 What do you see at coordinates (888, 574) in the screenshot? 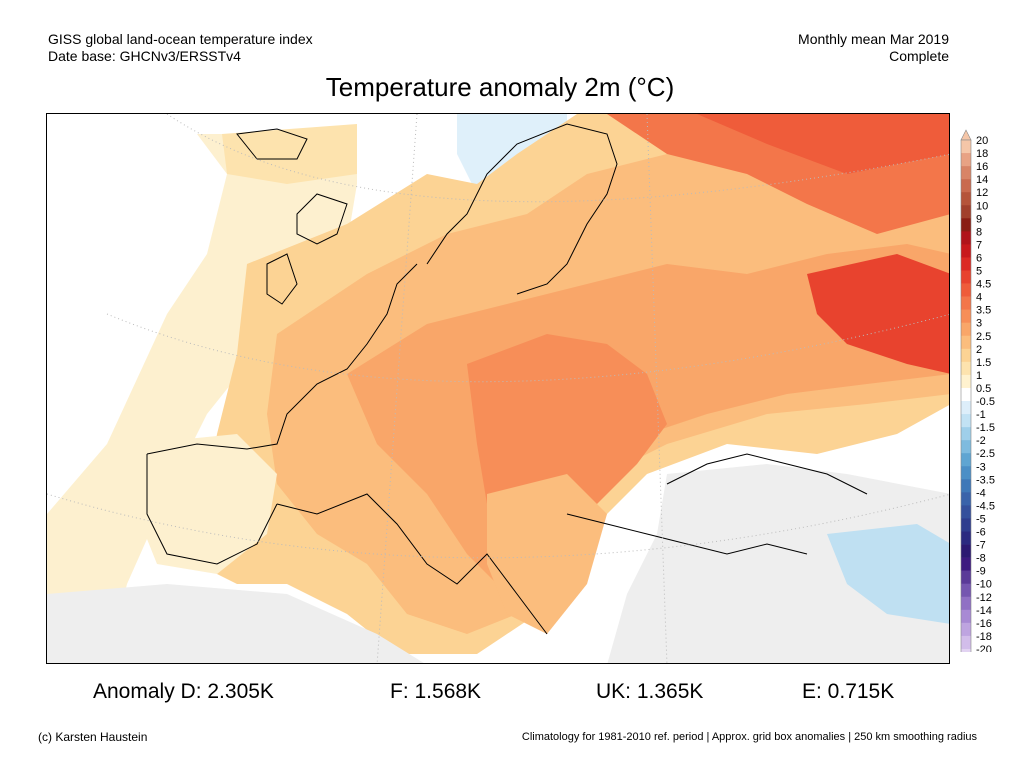
I see `cold-patch-middle-east` at bounding box center [888, 574].